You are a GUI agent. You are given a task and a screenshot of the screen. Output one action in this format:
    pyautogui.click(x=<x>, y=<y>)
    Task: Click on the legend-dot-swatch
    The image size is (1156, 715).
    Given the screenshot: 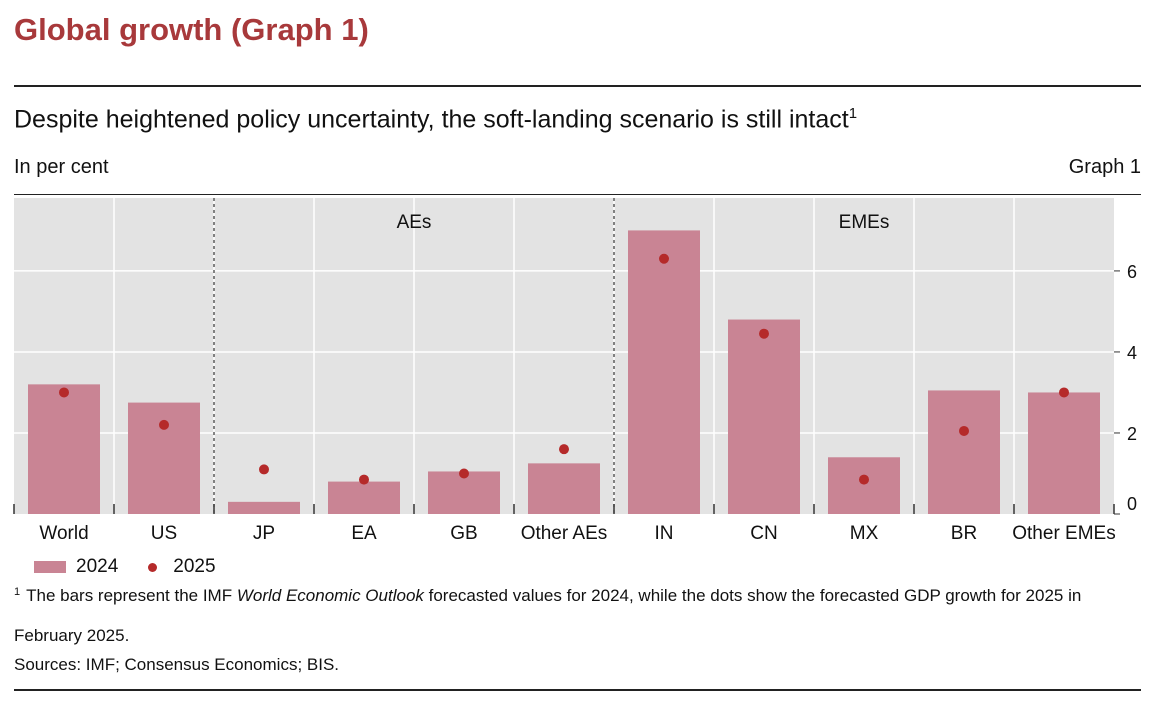 What is the action you would take?
    pyautogui.click(x=153, y=567)
    